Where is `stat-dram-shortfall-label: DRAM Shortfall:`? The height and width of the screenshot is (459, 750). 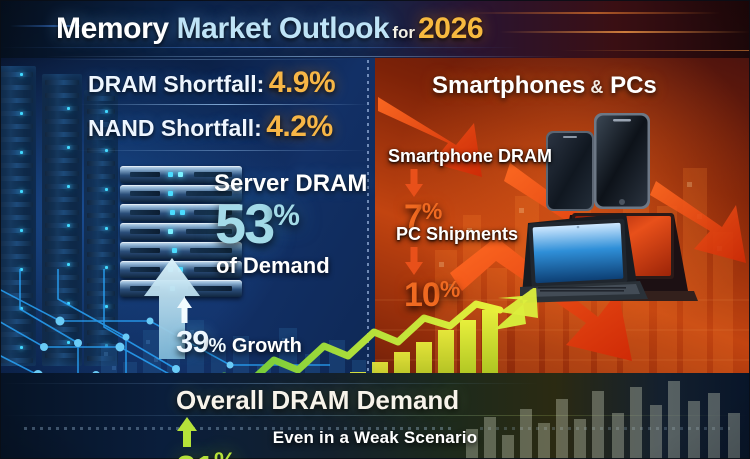
stat-dram-shortfall-label: DRAM Shortfall: is located at coordinates (176, 84).